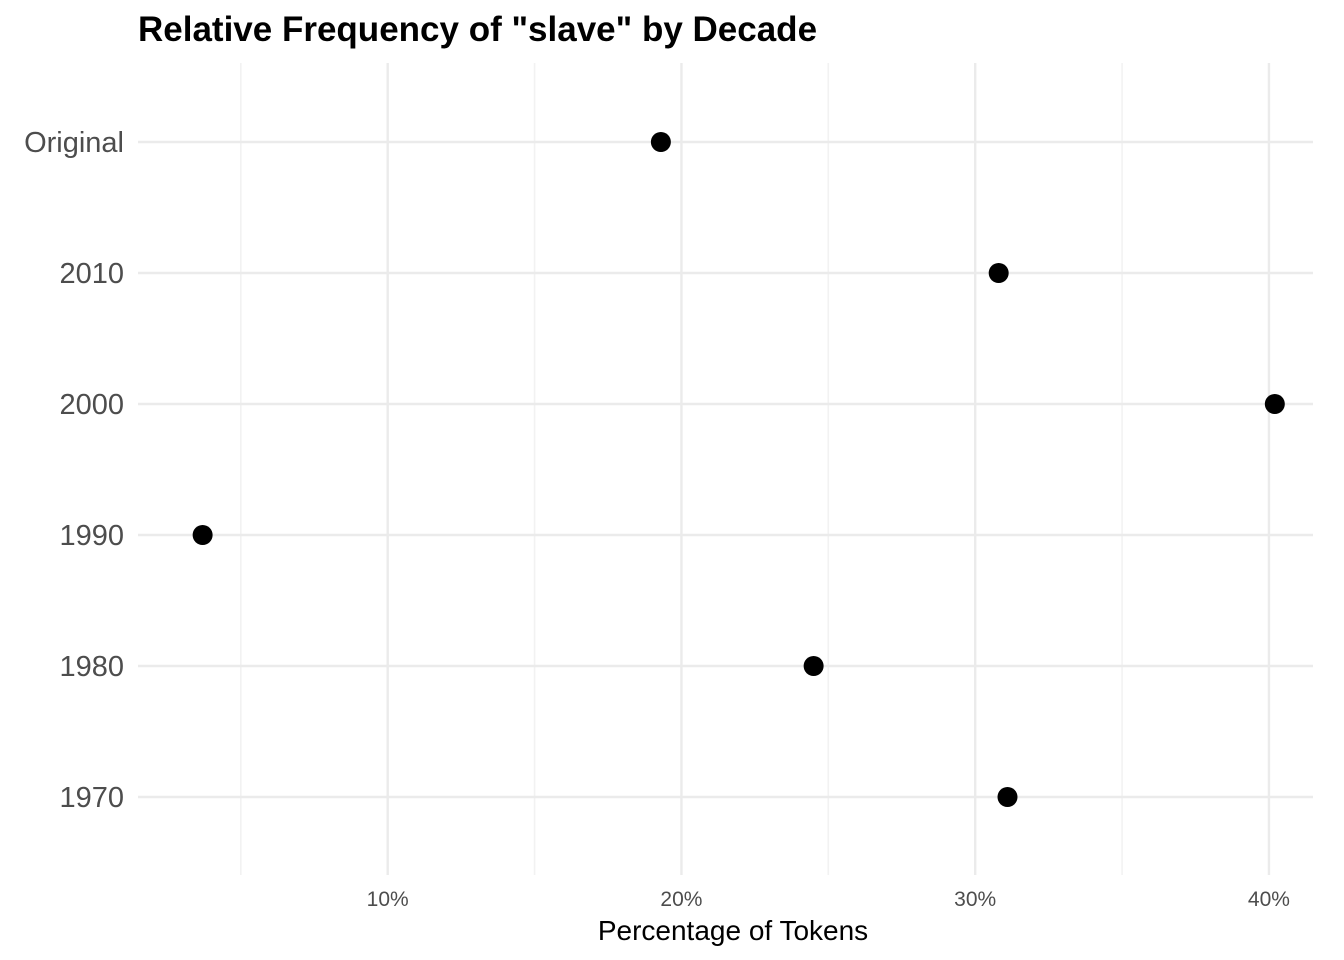 Image resolution: width=1344 pixels, height=960 pixels. I want to click on y-tick-label: 1970, so click(91, 798).